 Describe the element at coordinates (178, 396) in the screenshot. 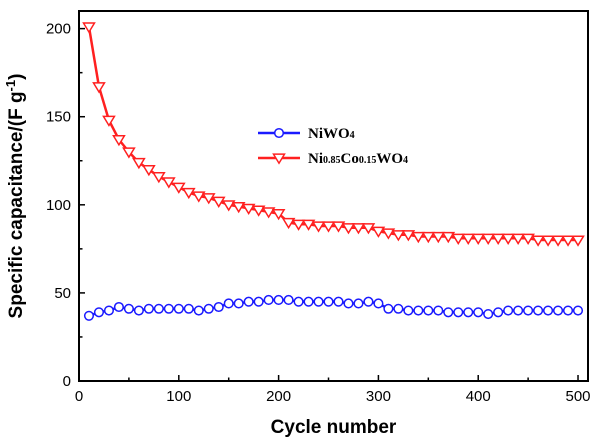

I see `x-tick-label: 100` at that location.